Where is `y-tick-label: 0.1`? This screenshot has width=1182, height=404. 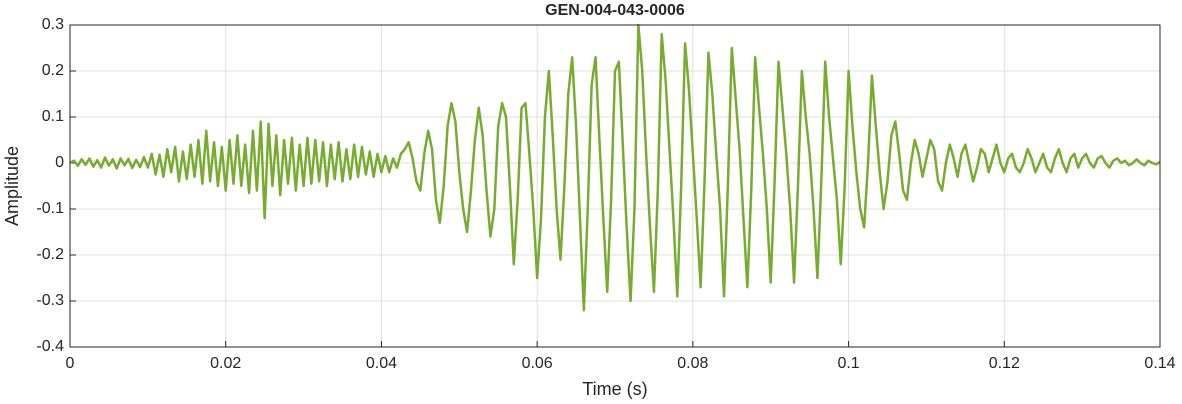
y-tick-label: 0.1 is located at coordinates (53, 116).